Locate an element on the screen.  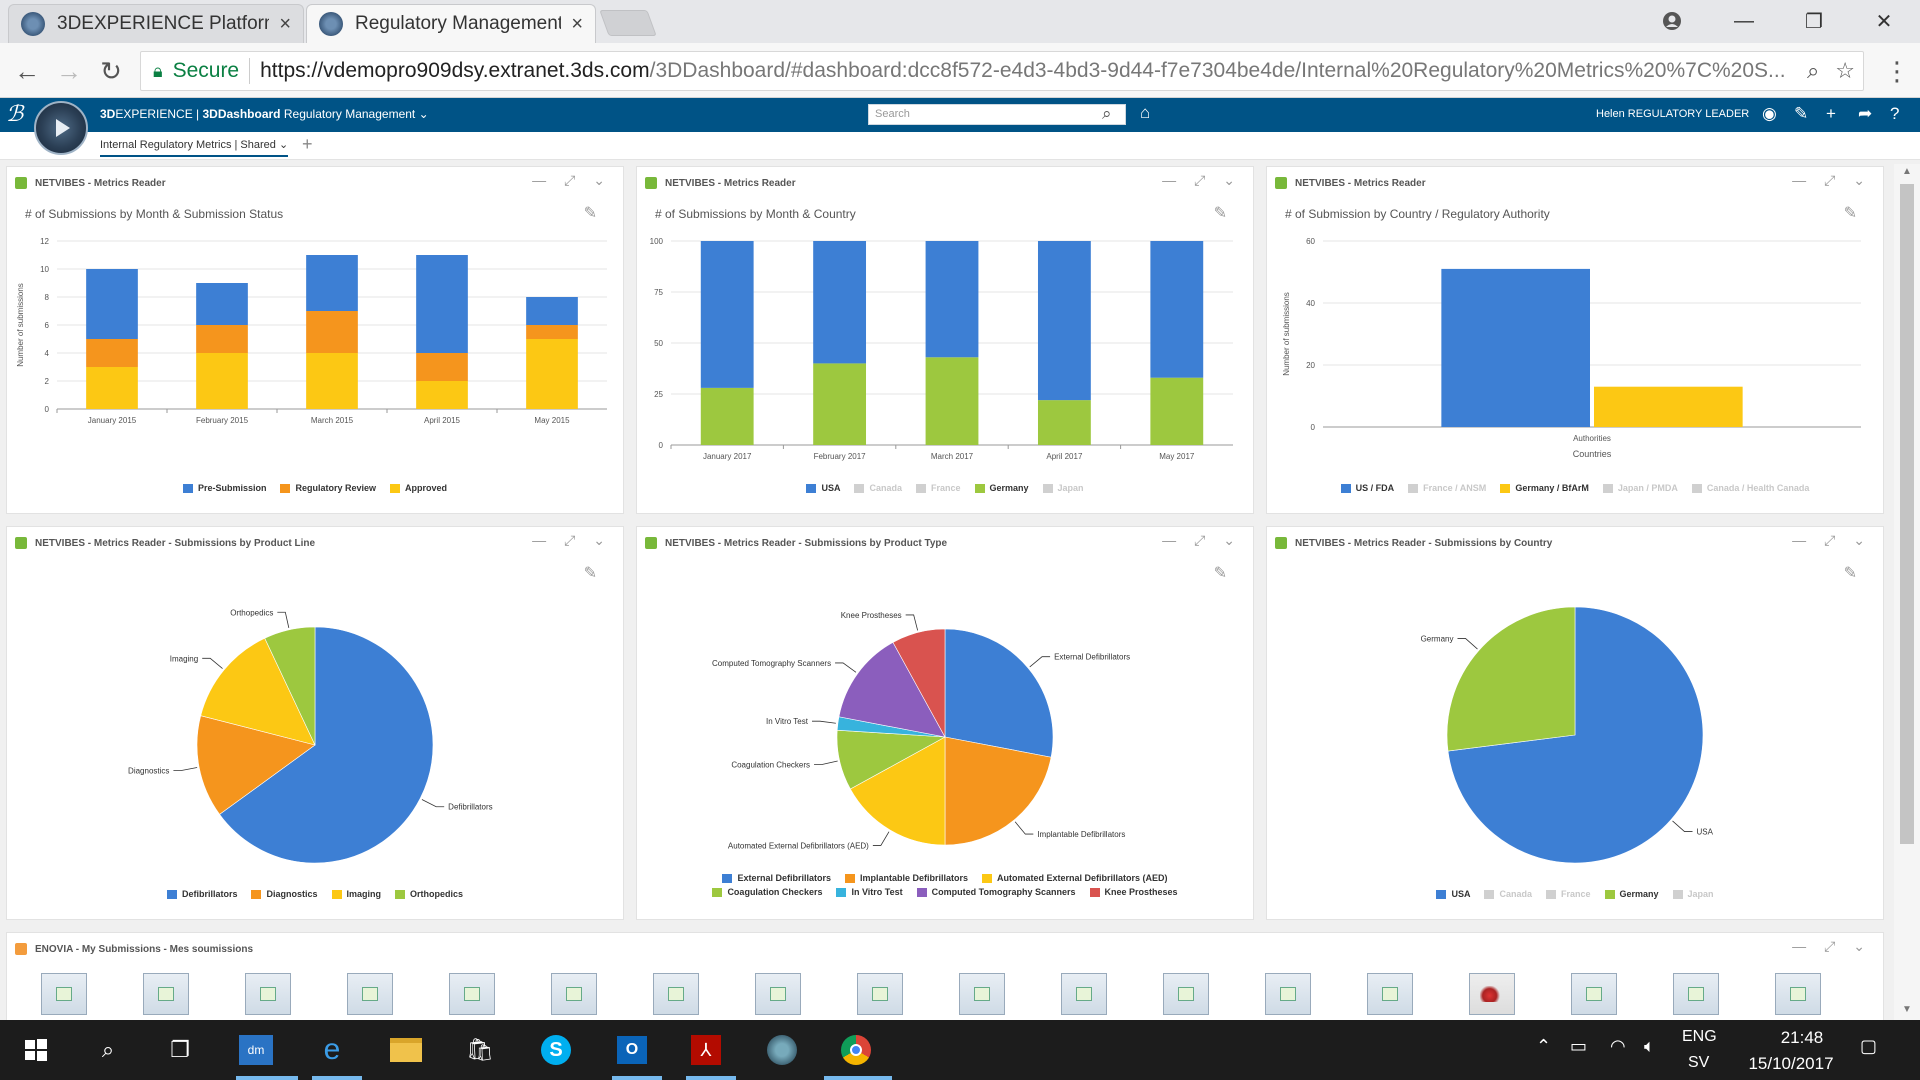
legend-item: Japan / PMDA is located at coordinates (1640, 488).